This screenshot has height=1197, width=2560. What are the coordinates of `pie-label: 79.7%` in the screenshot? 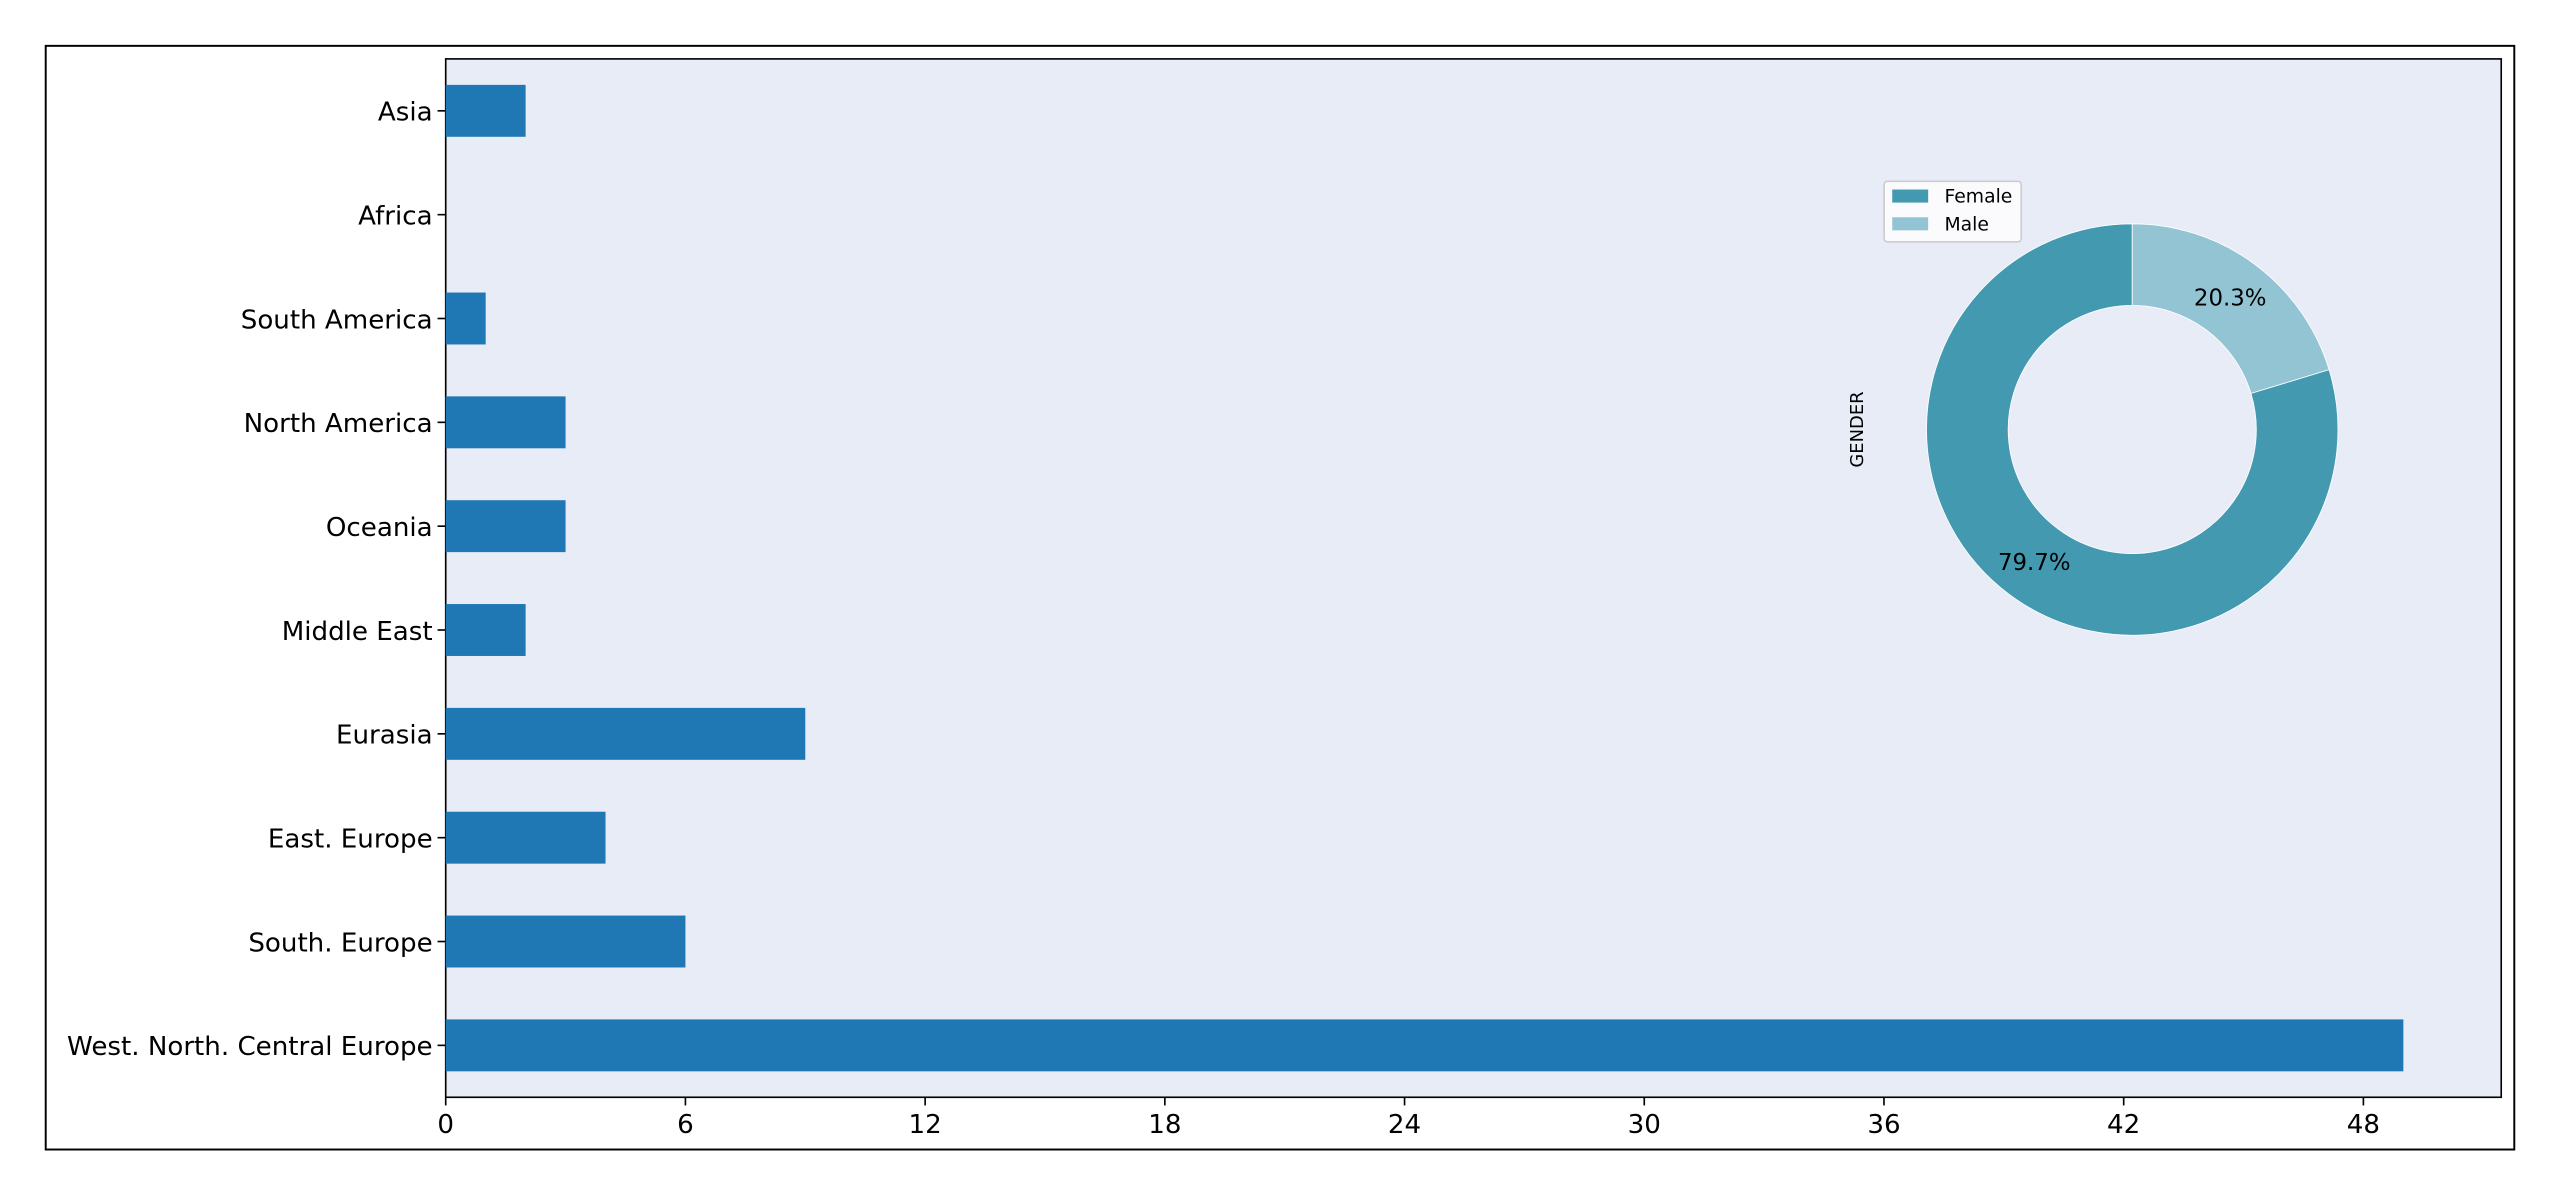 It's located at (2034, 563).